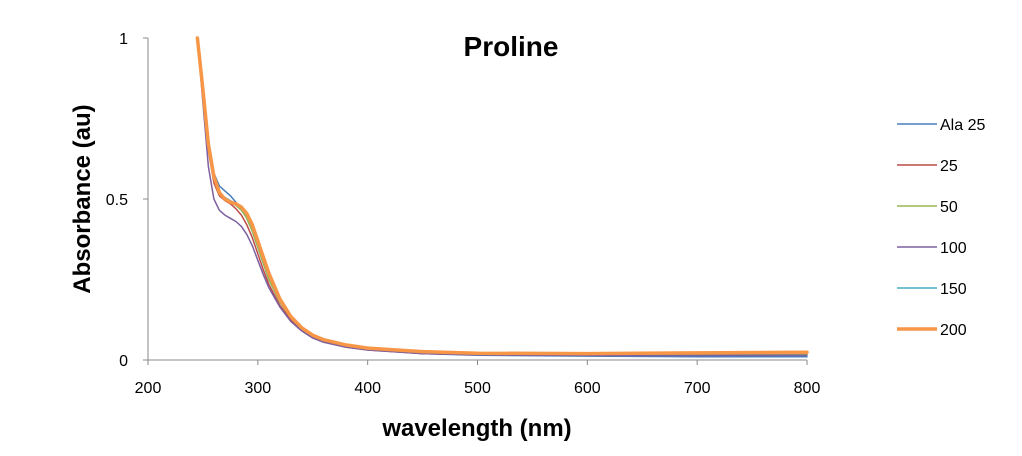 The height and width of the screenshot is (456, 1022). I want to click on legend: Ala 25 25 50 100 150 200, so click(941, 228).